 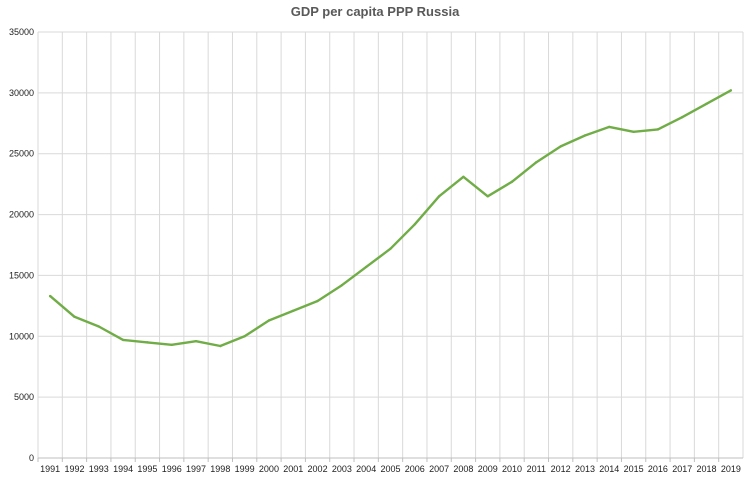 What do you see at coordinates (293, 469) in the screenshot?
I see `x-tick-label: 2001` at bounding box center [293, 469].